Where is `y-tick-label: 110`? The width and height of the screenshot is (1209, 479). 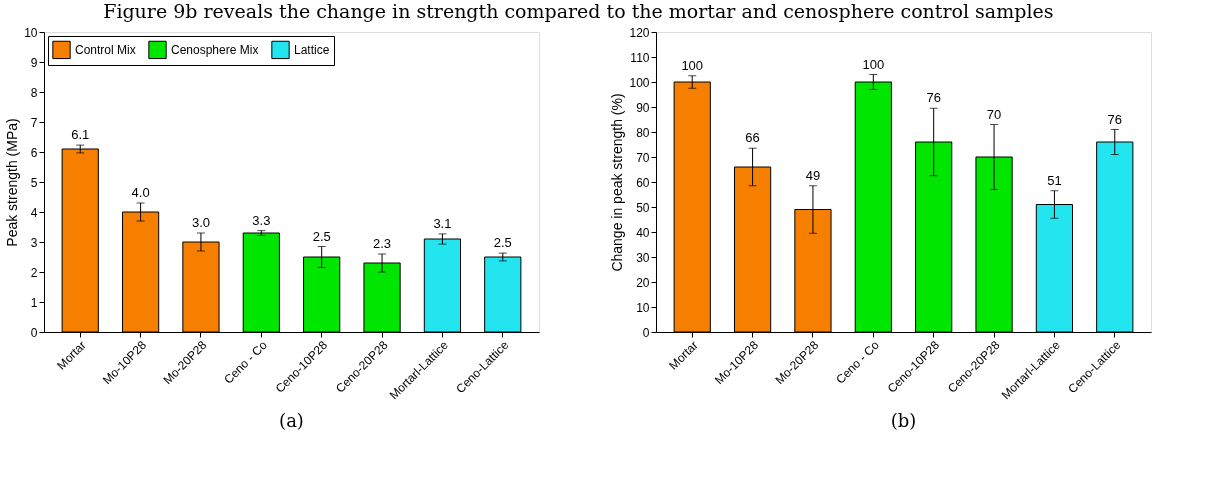 y-tick-label: 110 is located at coordinates (640, 57).